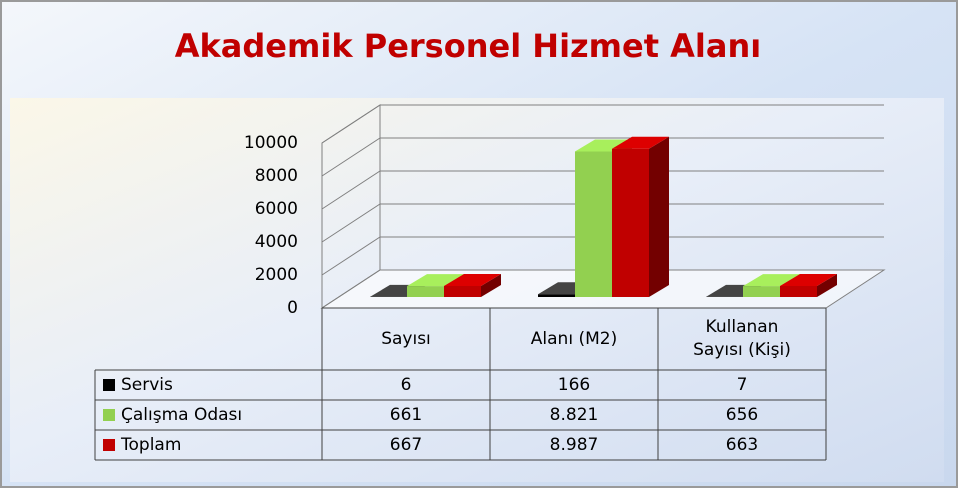 Image resolution: width=960 pixels, height=490 pixels. I want to click on y-tick-label: 2000, so click(276, 275).